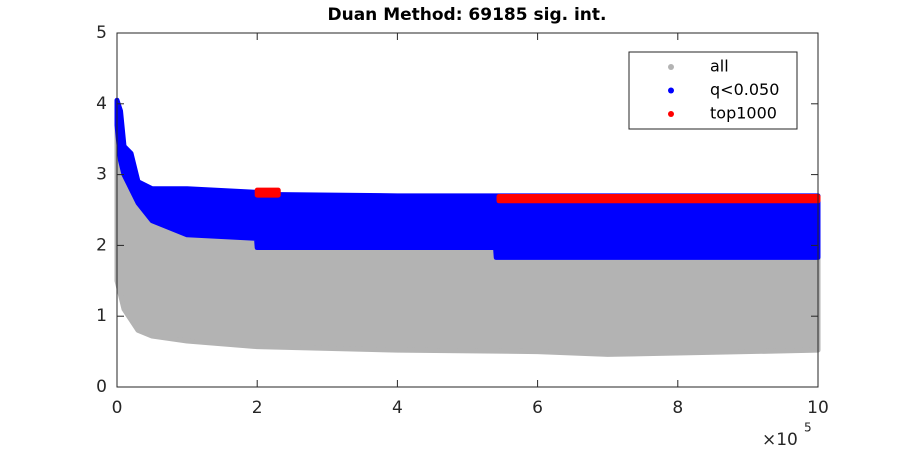 The height and width of the screenshot is (450, 900). Describe the element at coordinates (101, 387) in the screenshot. I see `y-tick-label: 0` at that location.